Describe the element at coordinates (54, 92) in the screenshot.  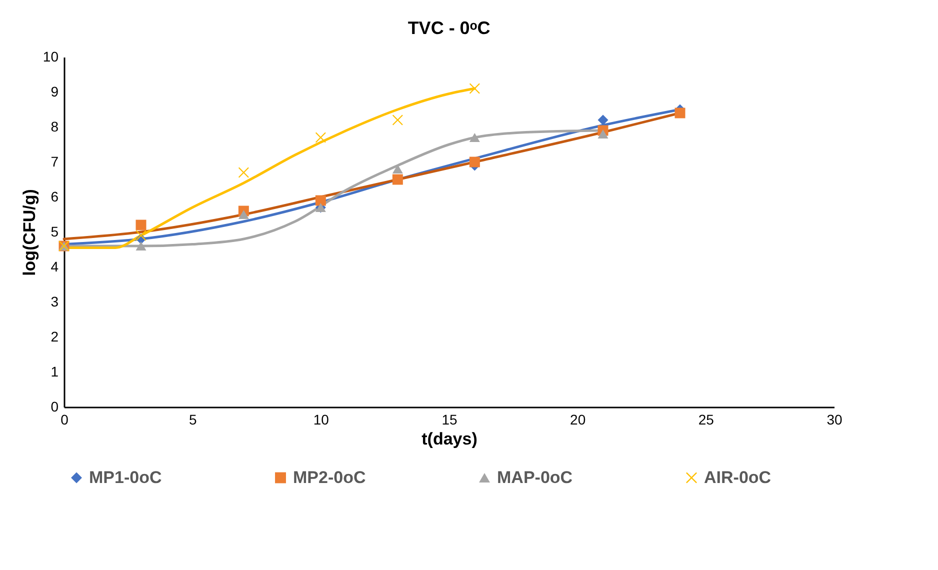
I see `y-tick-label: 9` at that location.